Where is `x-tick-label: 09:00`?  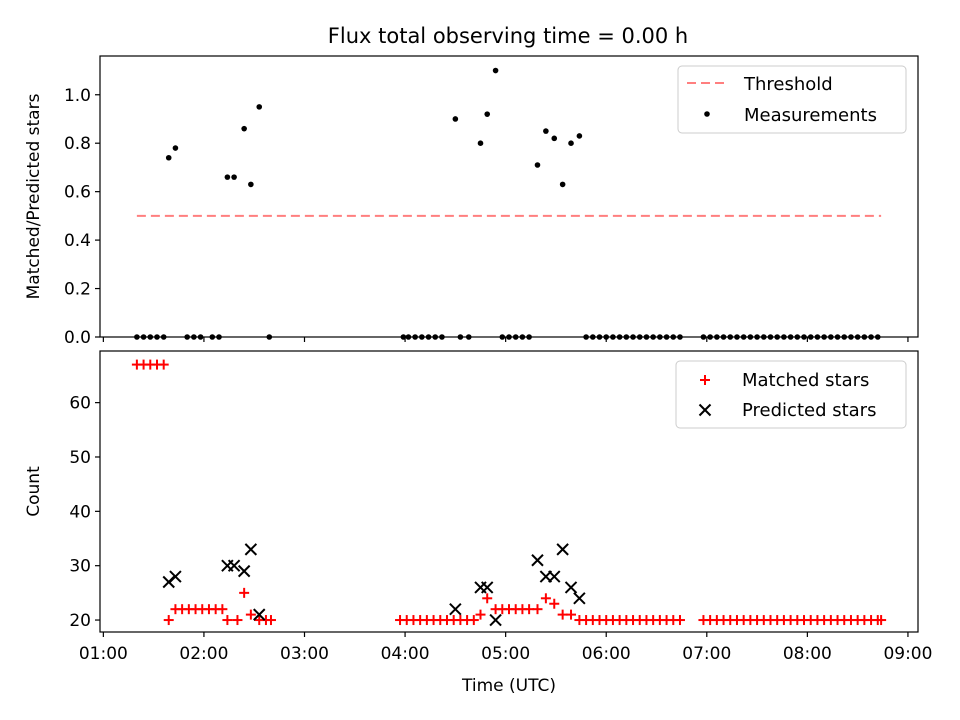 x-tick-label: 09:00 is located at coordinates (907, 654).